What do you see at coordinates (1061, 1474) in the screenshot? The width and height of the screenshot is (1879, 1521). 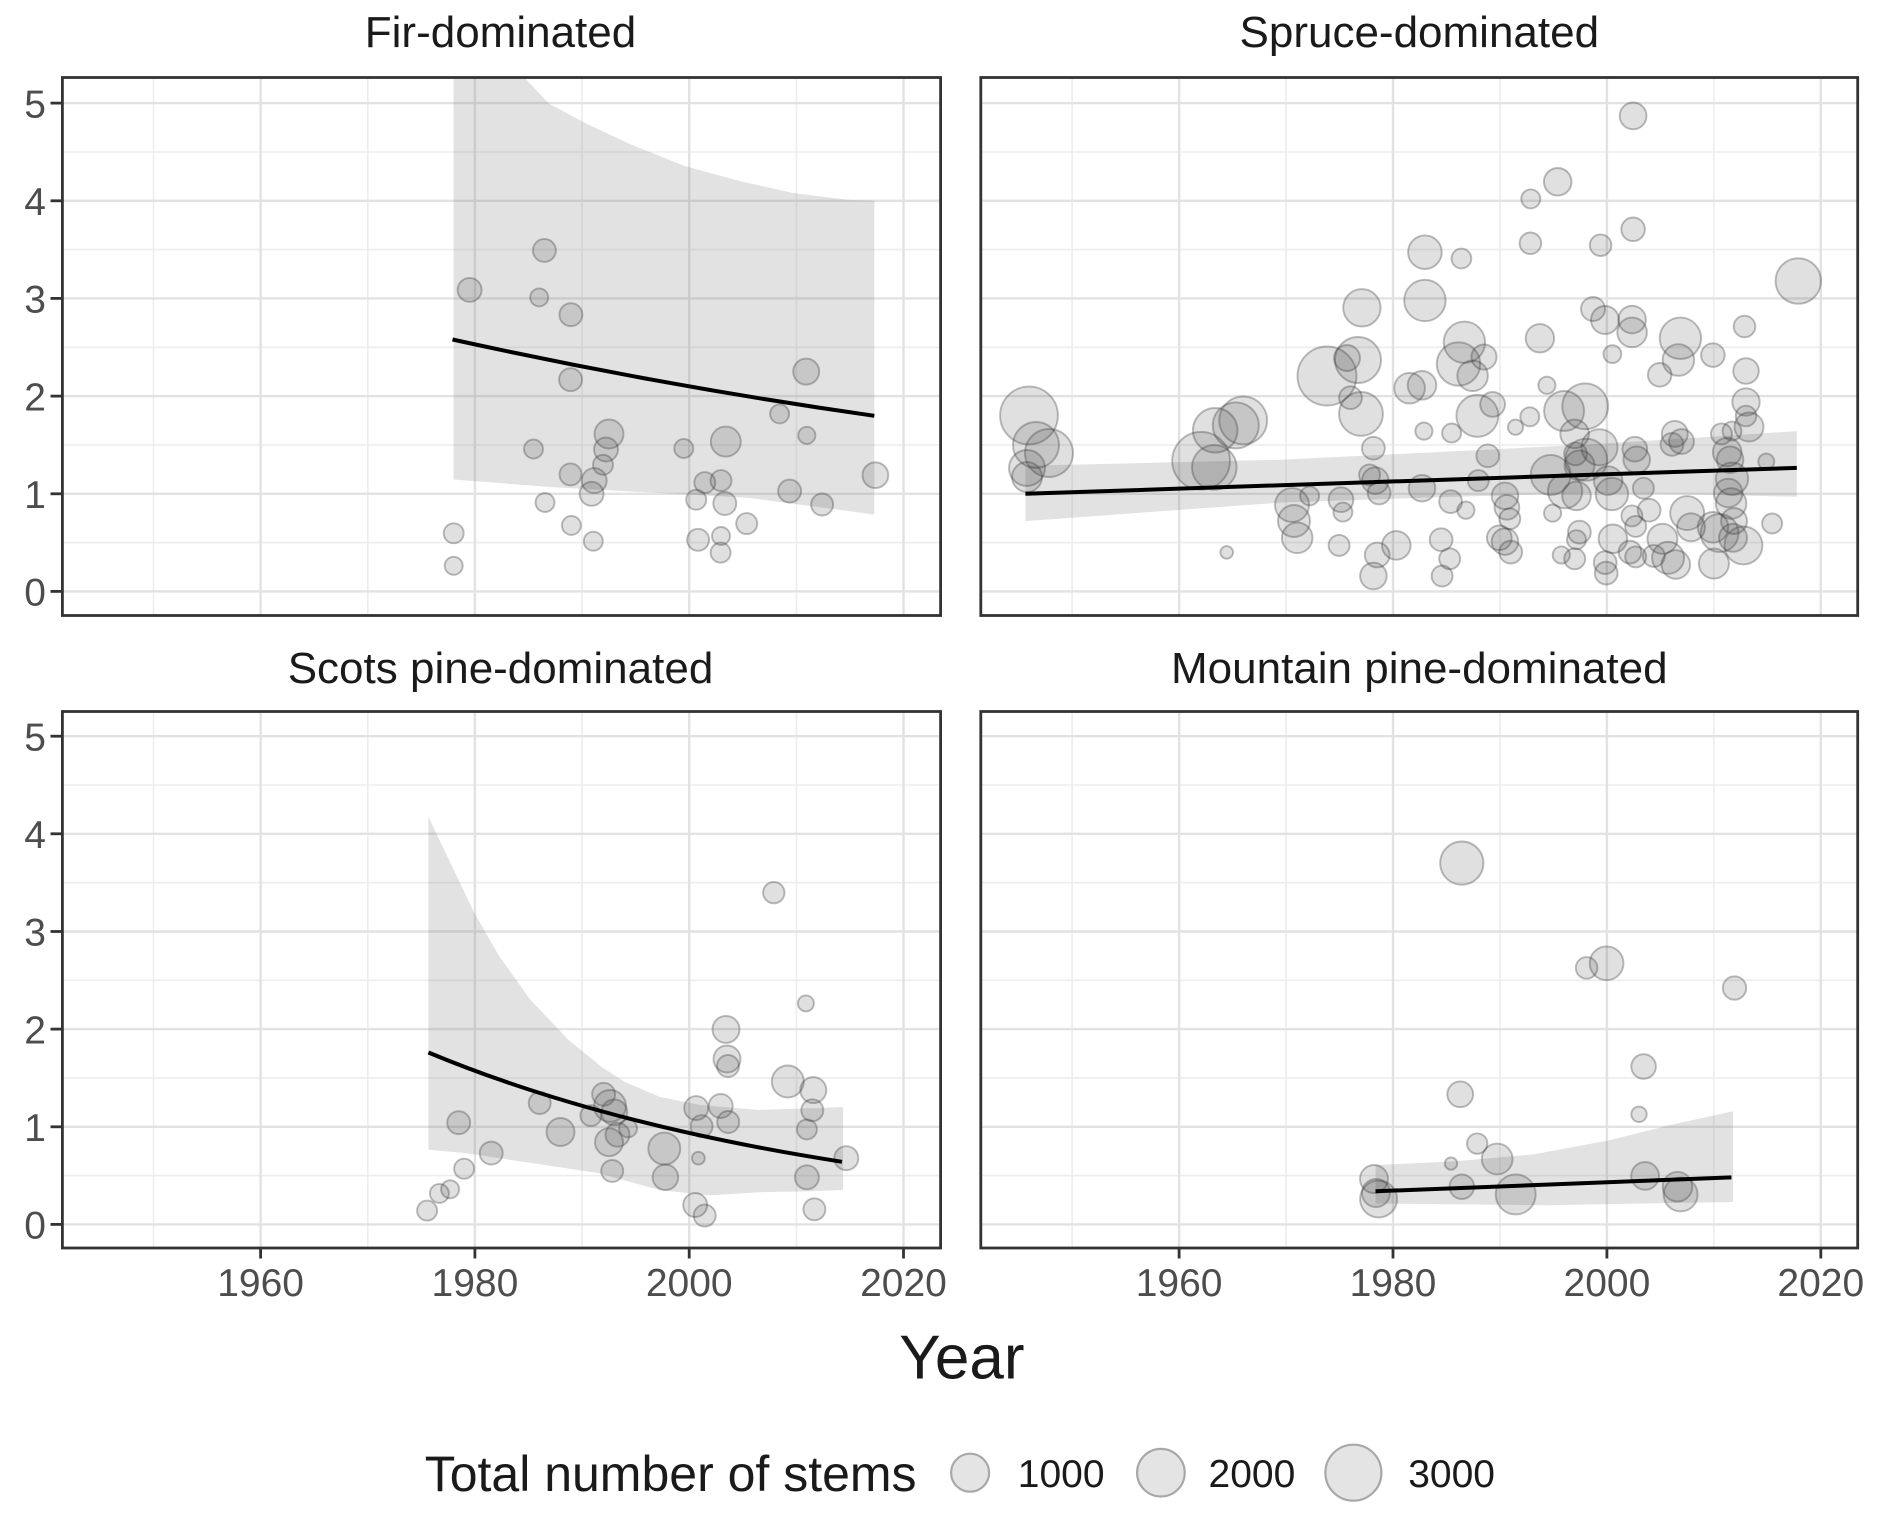 I see `svg-text: 1000` at bounding box center [1061, 1474].